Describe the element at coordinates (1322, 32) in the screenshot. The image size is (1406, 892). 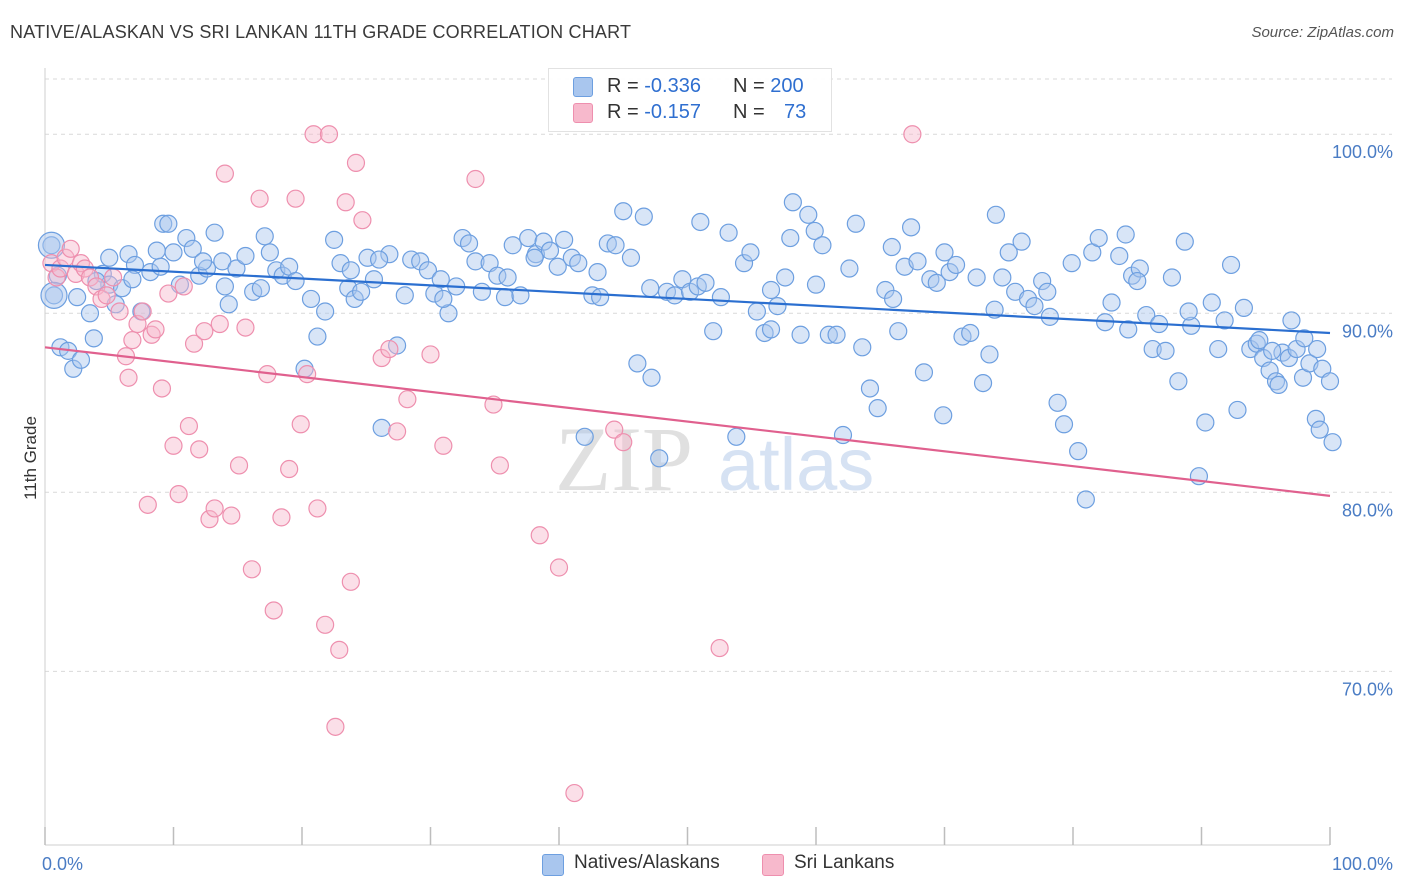
I see `source-label: Source: ZipAtlas.com` at that location.